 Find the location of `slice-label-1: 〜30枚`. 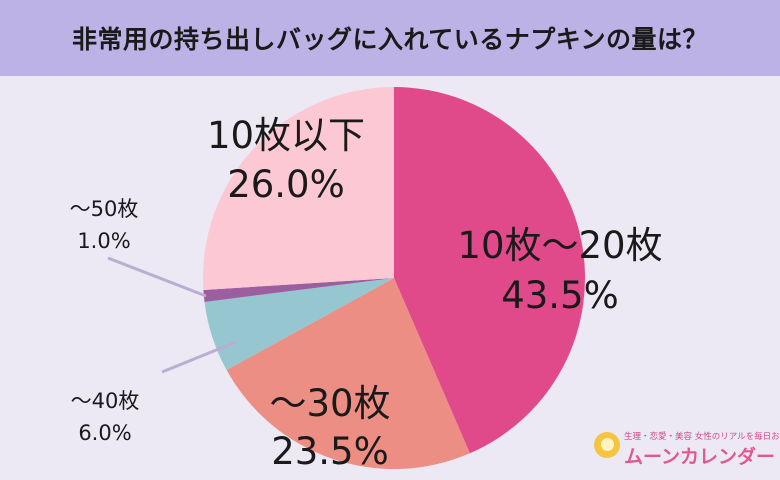

slice-label-1: 〜30枚 is located at coordinates (329, 403).